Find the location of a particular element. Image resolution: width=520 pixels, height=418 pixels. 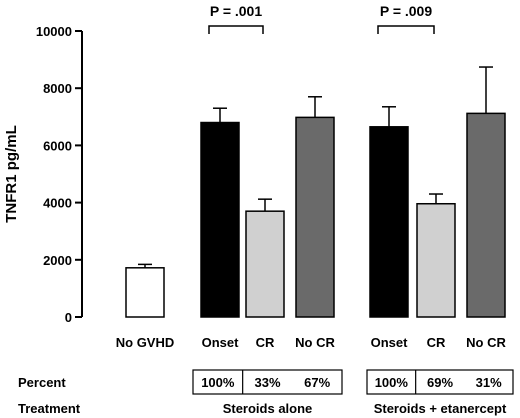

y-tick-label: 0 is located at coordinates (68, 317).